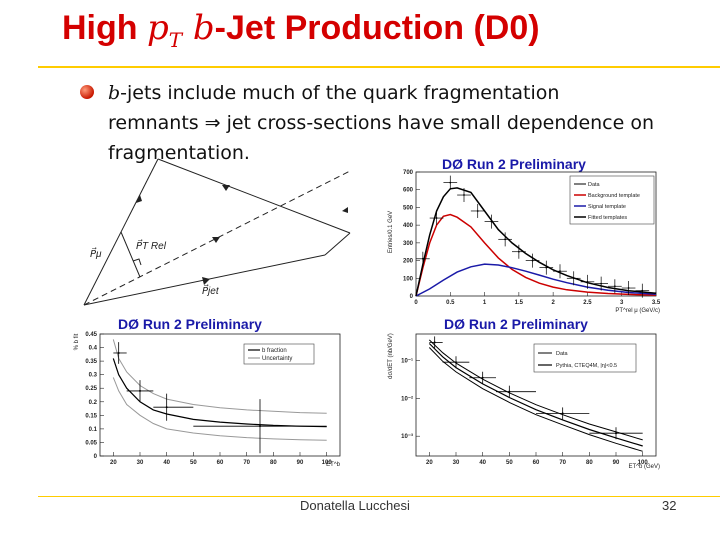 The image size is (720, 540). I want to click on chart1-series-line, so click(536, 280).